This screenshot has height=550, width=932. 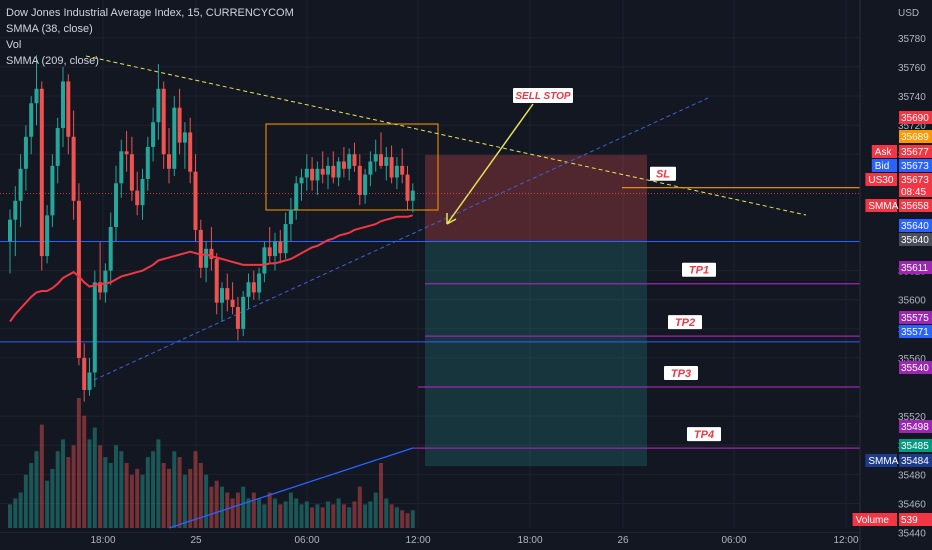 What do you see at coordinates (196, 540) in the screenshot?
I see `x-tick-label: 25` at bounding box center [196, 540].